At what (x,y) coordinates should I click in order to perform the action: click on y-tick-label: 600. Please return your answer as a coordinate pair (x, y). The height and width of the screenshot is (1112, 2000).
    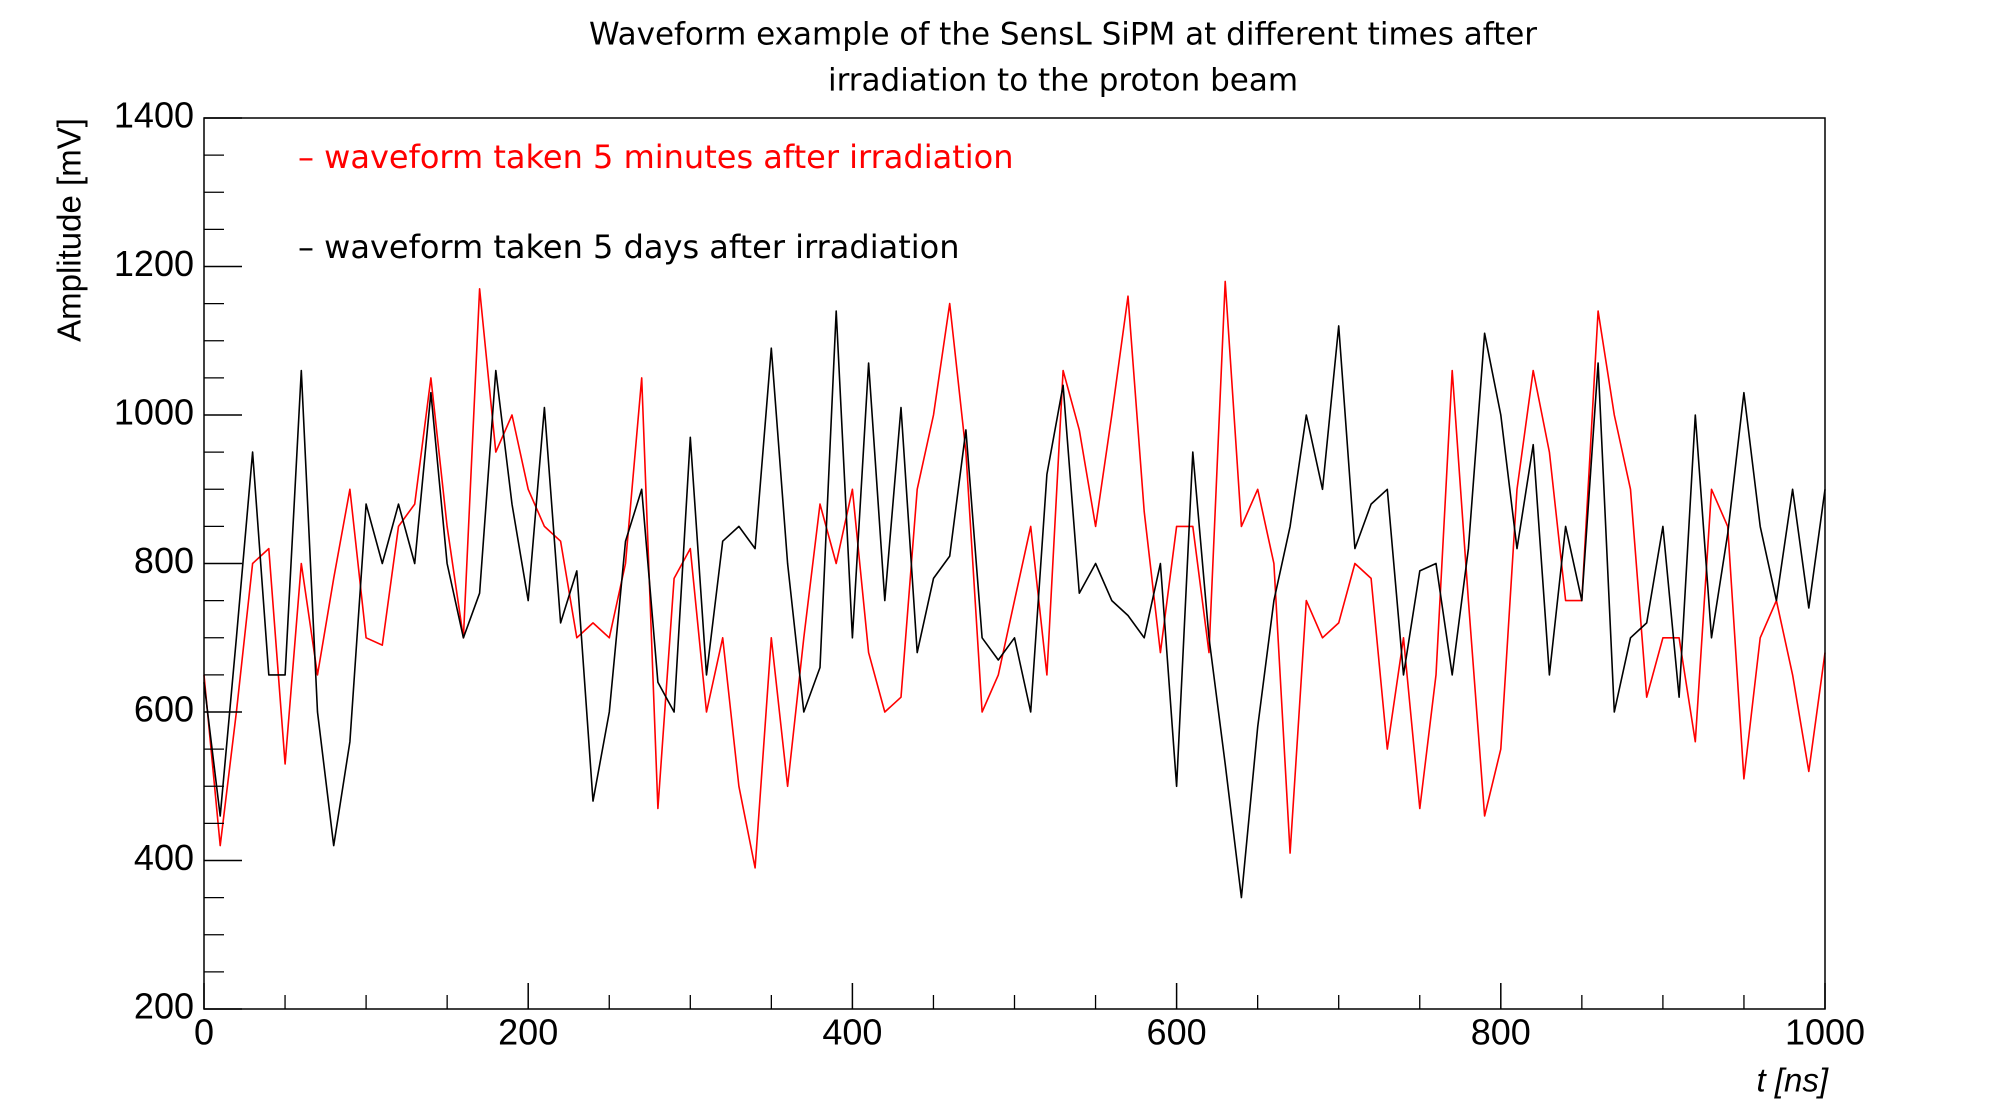
    Looking at the image, I should click on (164, 709).